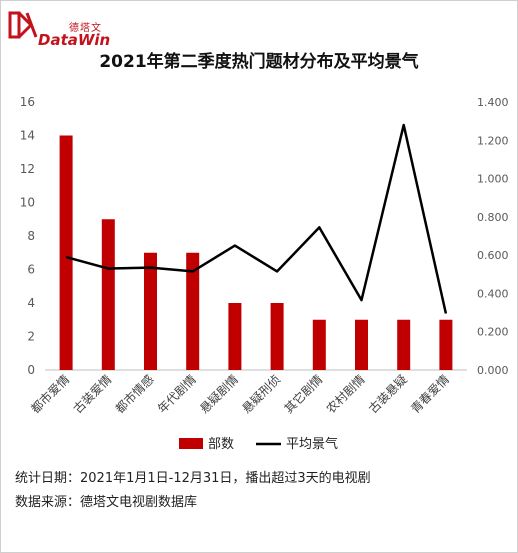 The image size is (518, 553). What do you see at coordinates (193, 478) in the screenshot?
I see `footer-date-note: 统计日期：2021年1月1日-12月31日，播出超过3天的电视剧` at bounding box center [193, 478].